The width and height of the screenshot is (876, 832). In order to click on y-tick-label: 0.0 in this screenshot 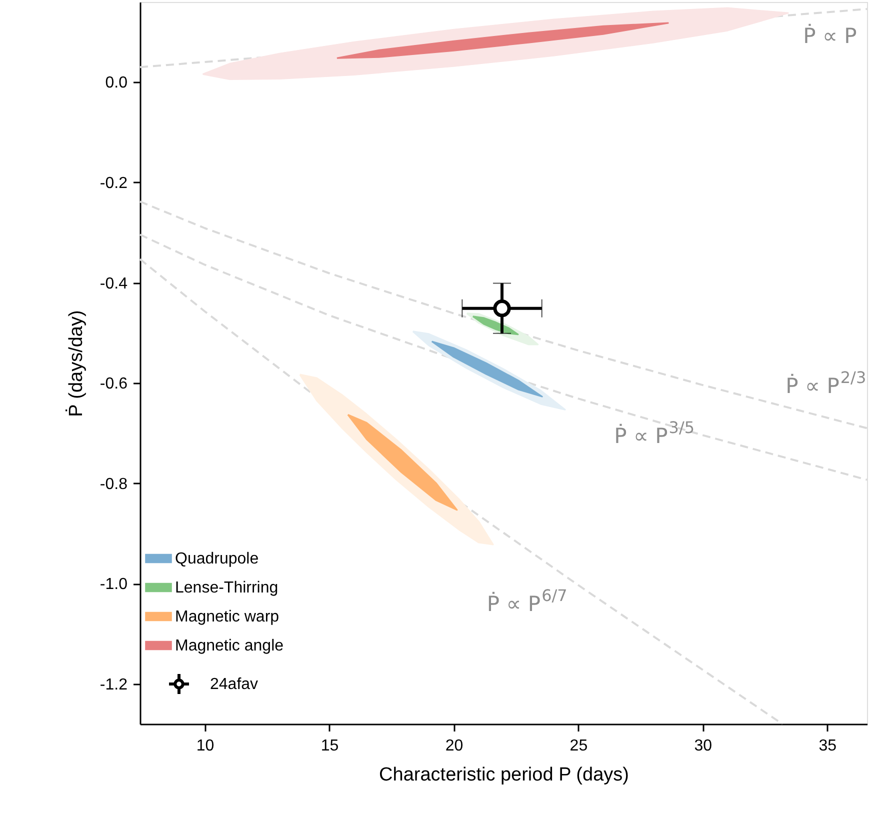, I will do `click(116, 83)`.